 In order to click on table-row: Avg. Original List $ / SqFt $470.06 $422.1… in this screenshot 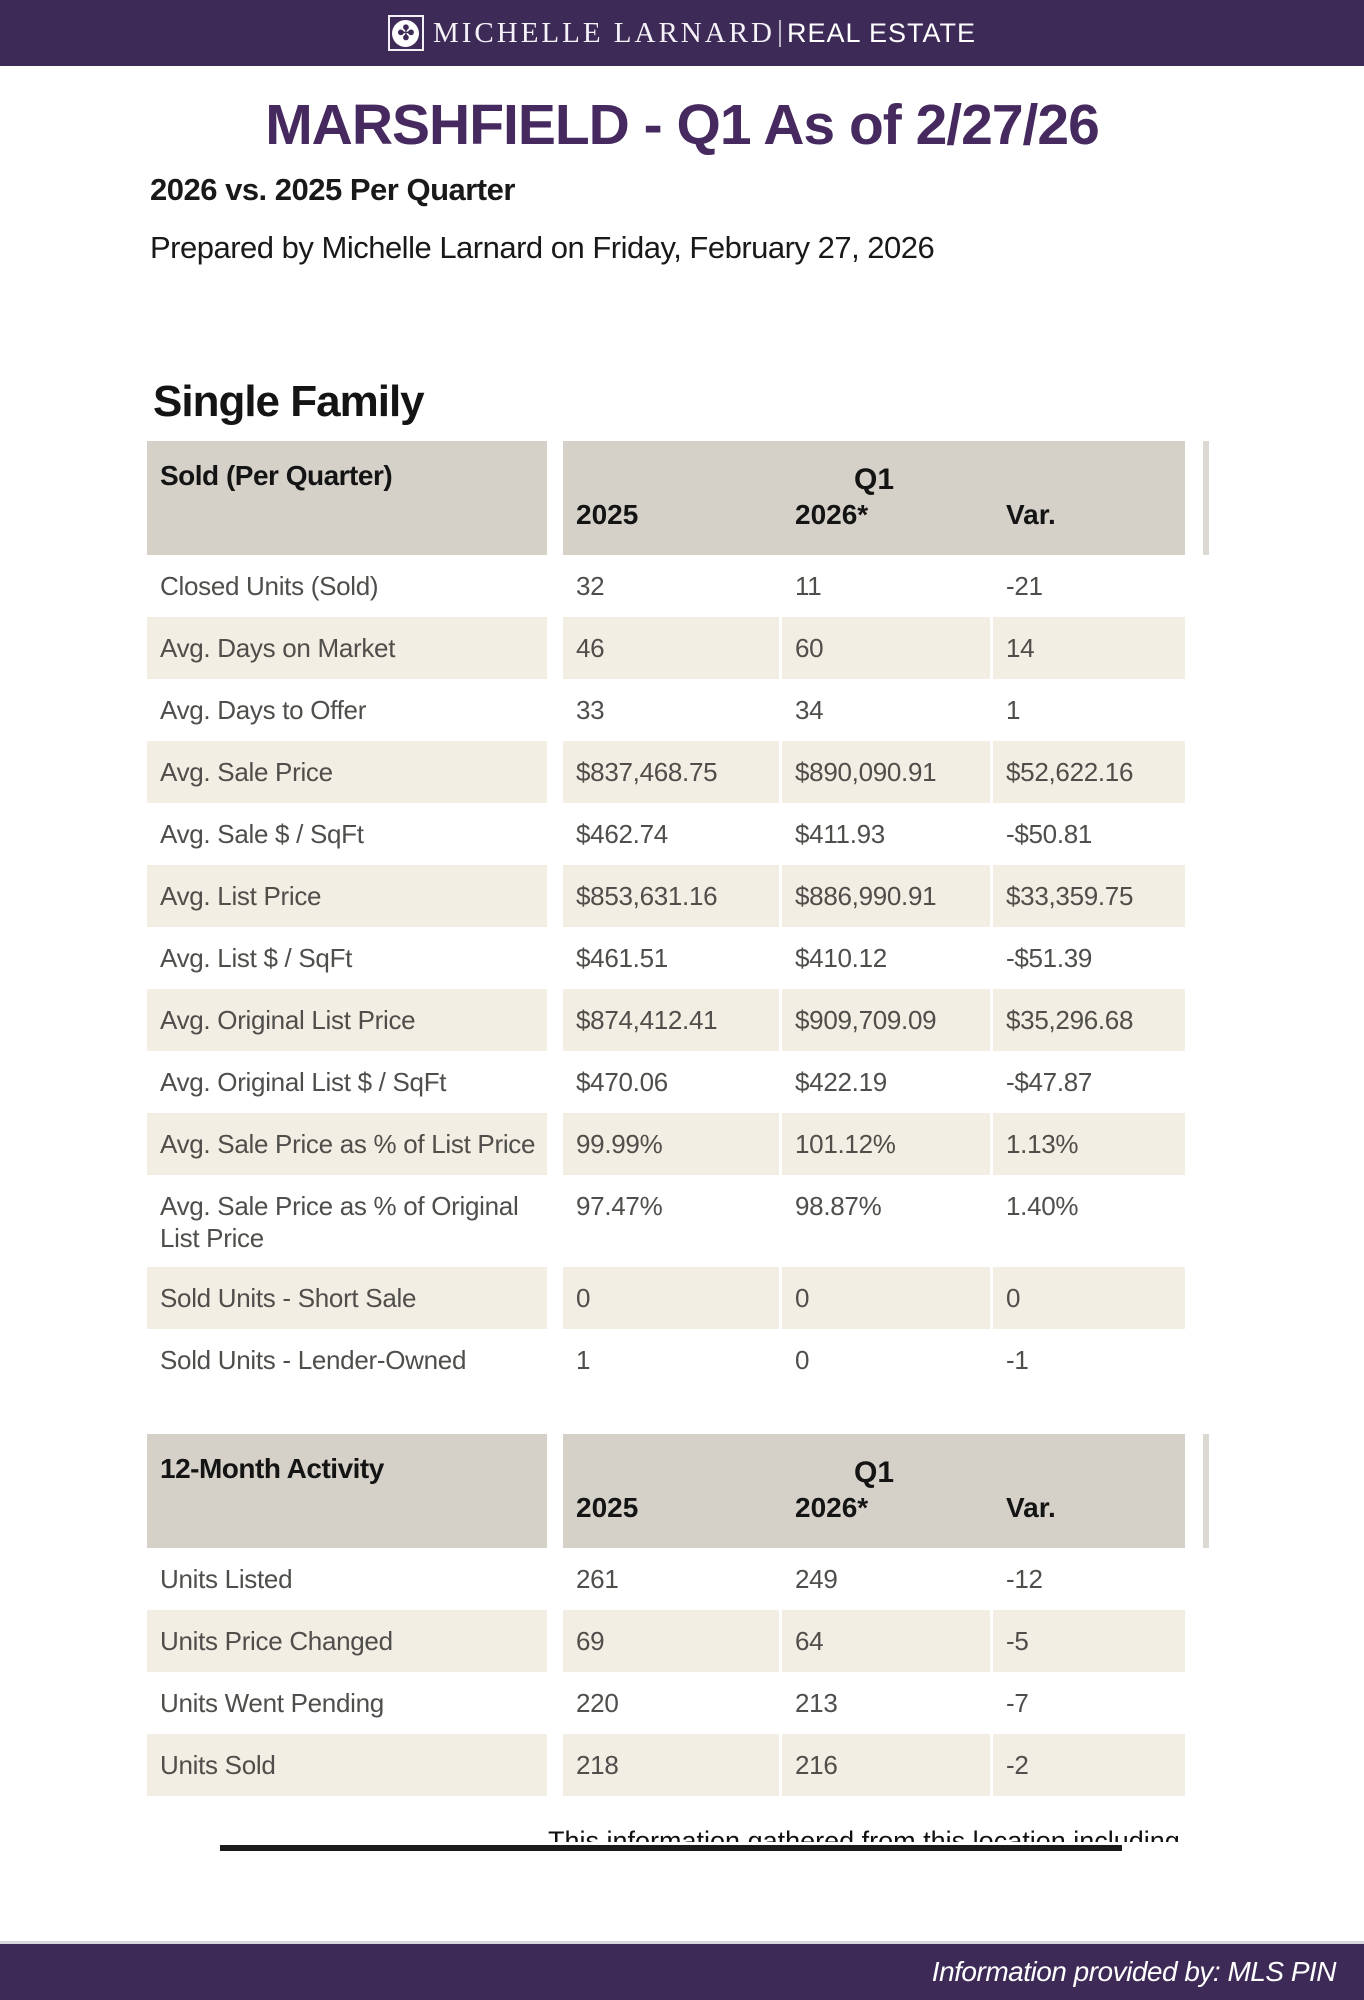, I will do `click(679, 1082)`.